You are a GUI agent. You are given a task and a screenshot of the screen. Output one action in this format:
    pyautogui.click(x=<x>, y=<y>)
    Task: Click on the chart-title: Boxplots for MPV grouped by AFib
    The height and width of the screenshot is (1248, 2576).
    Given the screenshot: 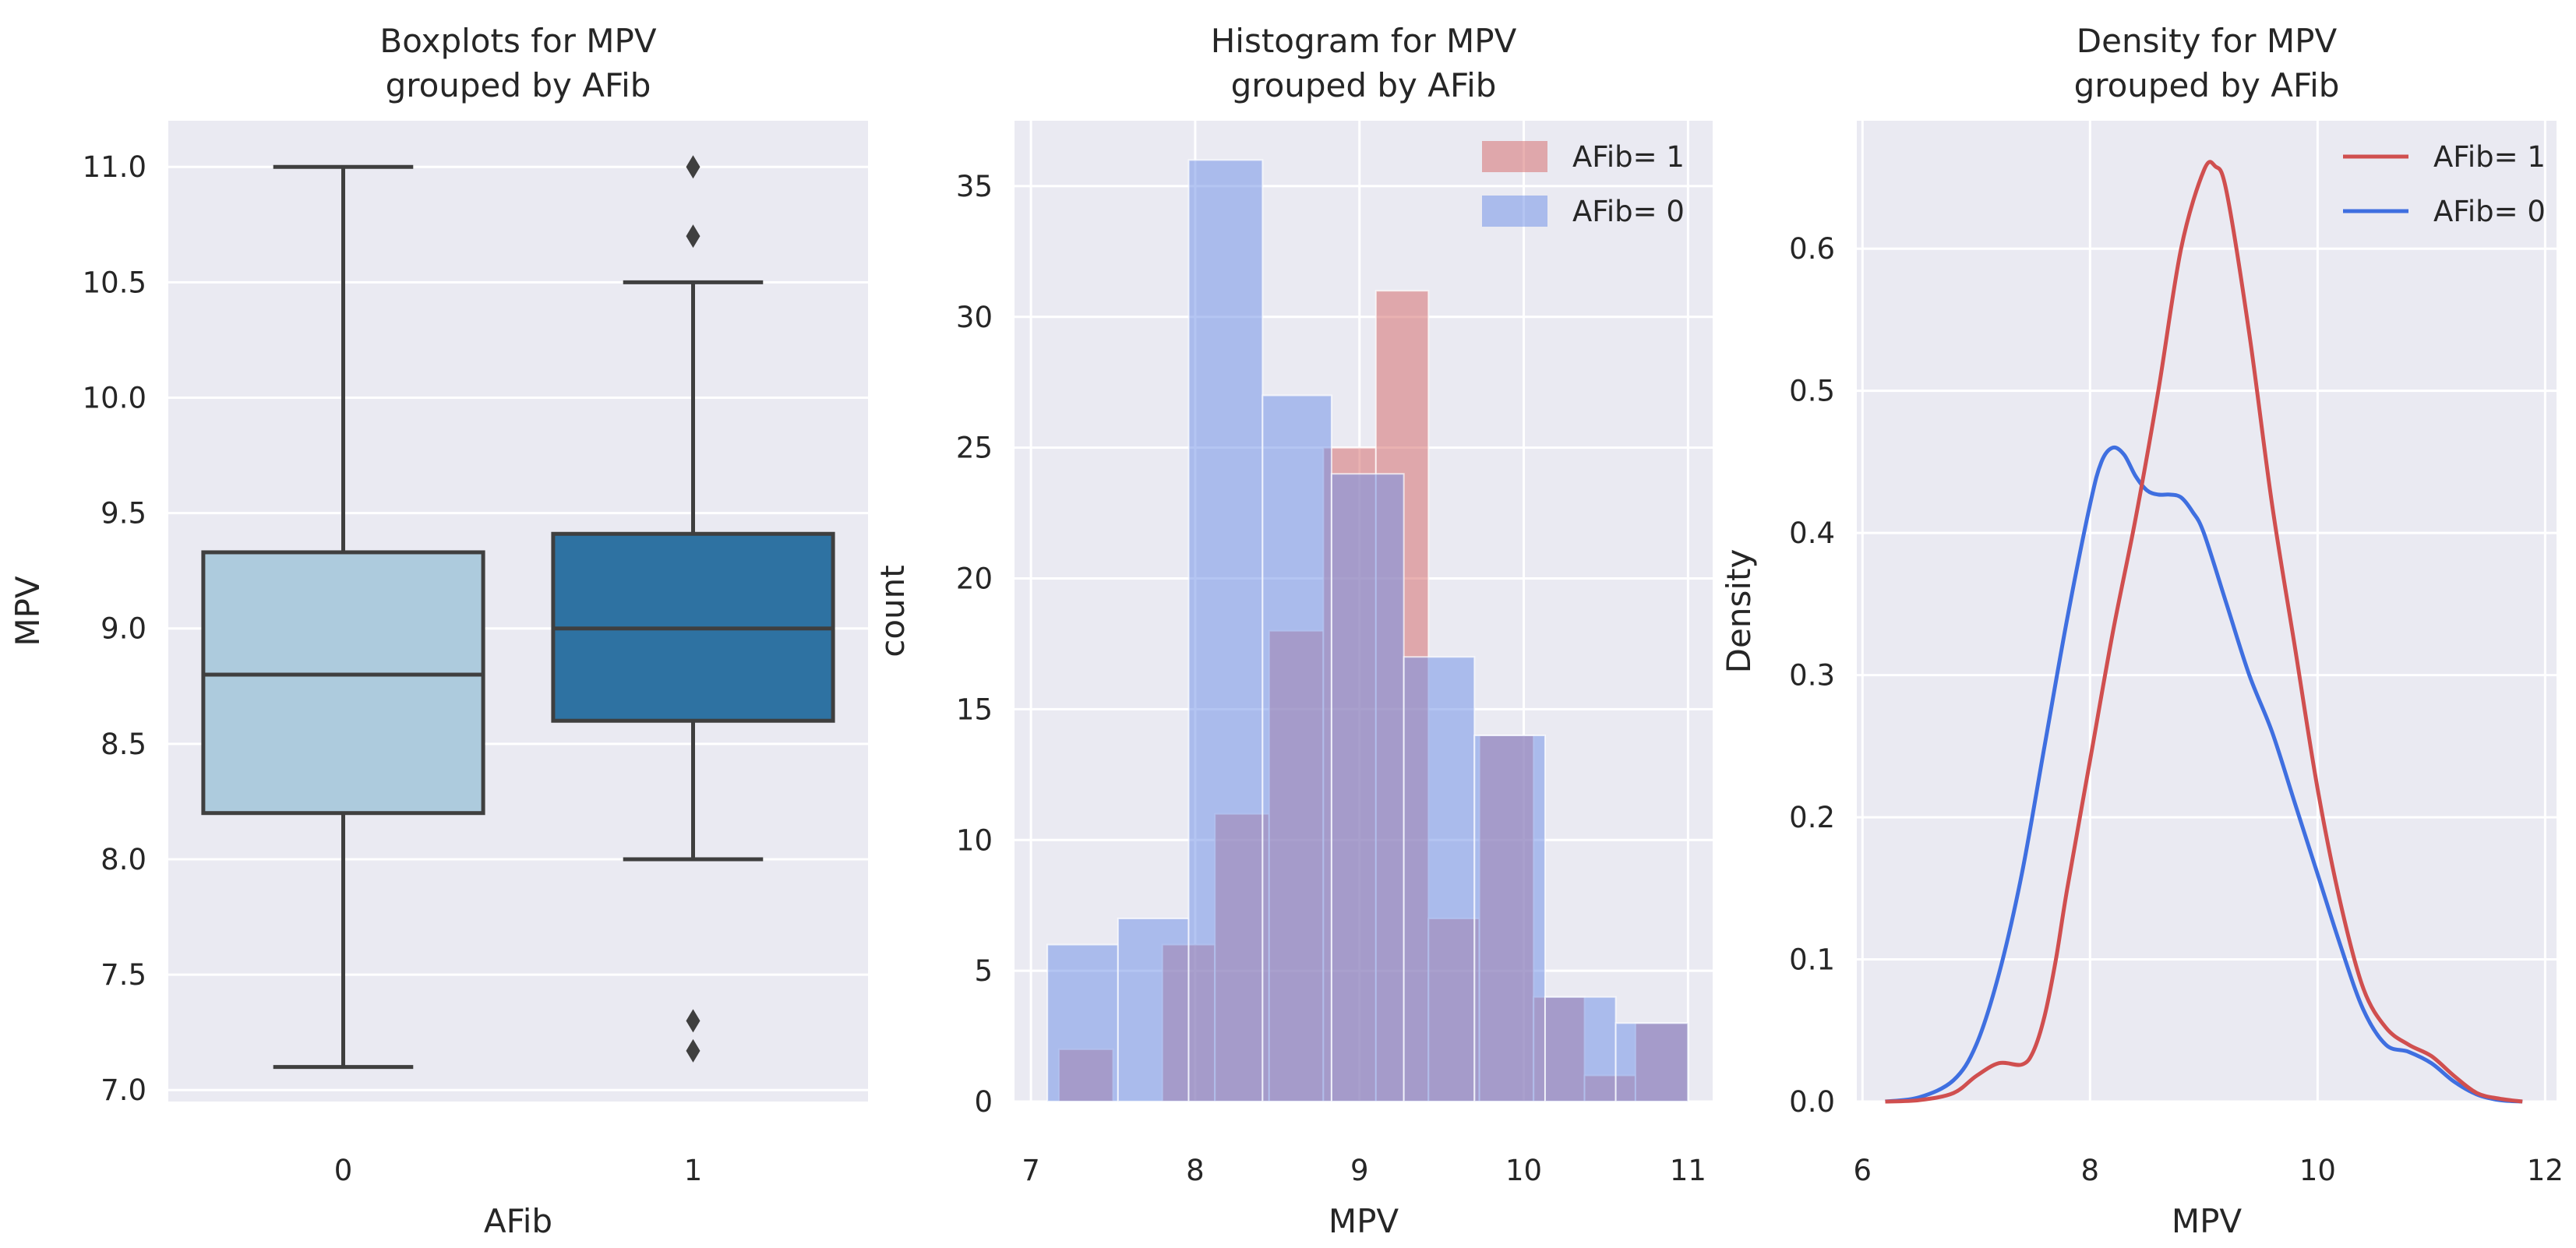 What is the action you would take?
    pyautogui.click(x=517, y=63)
    